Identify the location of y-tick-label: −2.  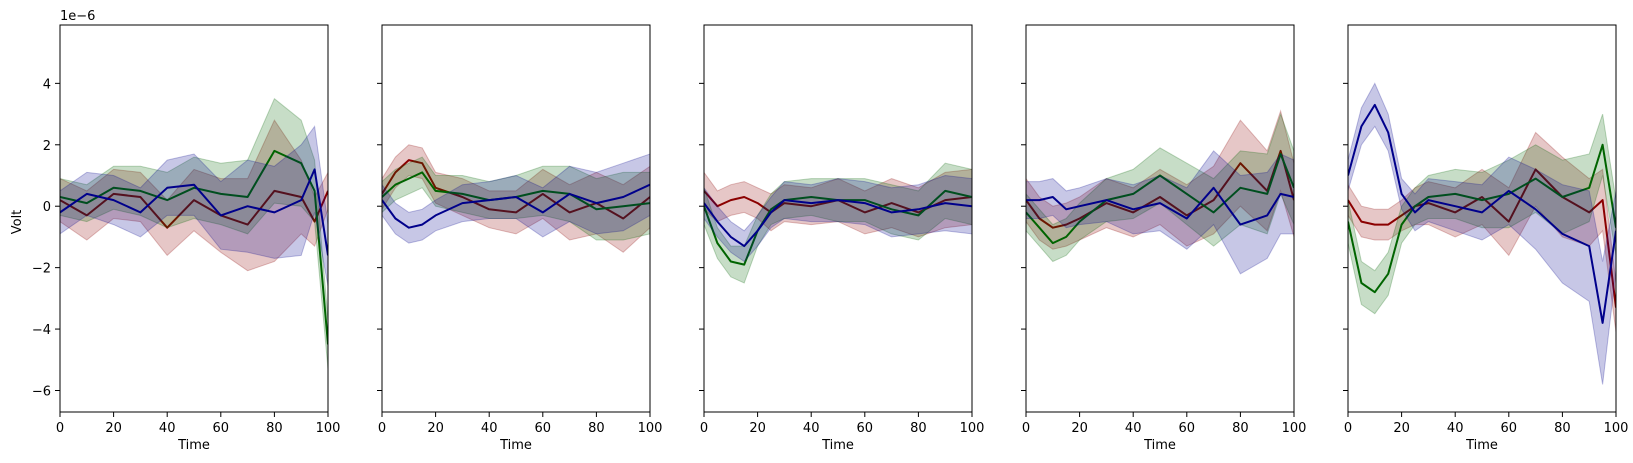
(41, 269).